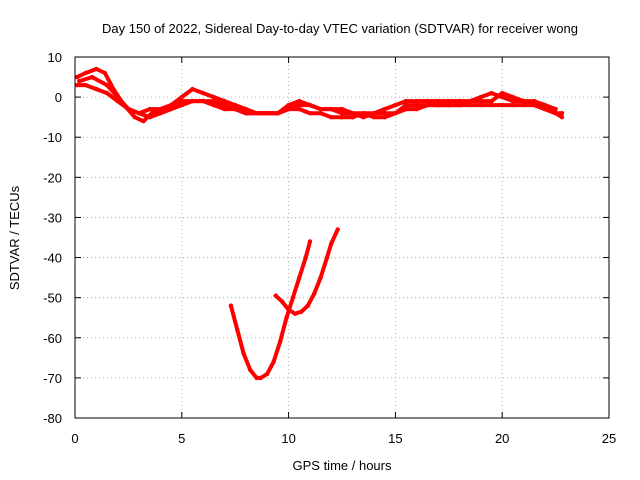 The image size is (640, 480). What do you see at coordinates (14, 237) in the screenshot?
I see `y-axis-label: SDTVAR / TECUs` at bounding box center [14, 237].